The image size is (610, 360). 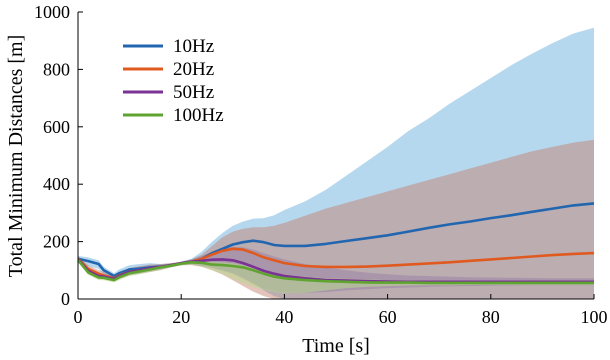 I want to click on x-axis-title: Time [s], so click(x=336, y=346).